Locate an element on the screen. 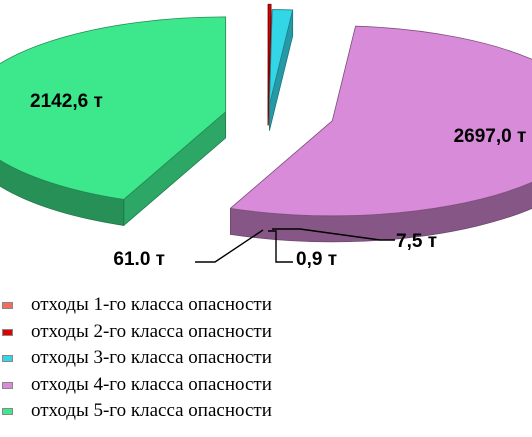 The height and width of the screenshot is (437, 532). legend-label-class-3: отходы 3-го класса опасности is located at coordinates (151, 357).